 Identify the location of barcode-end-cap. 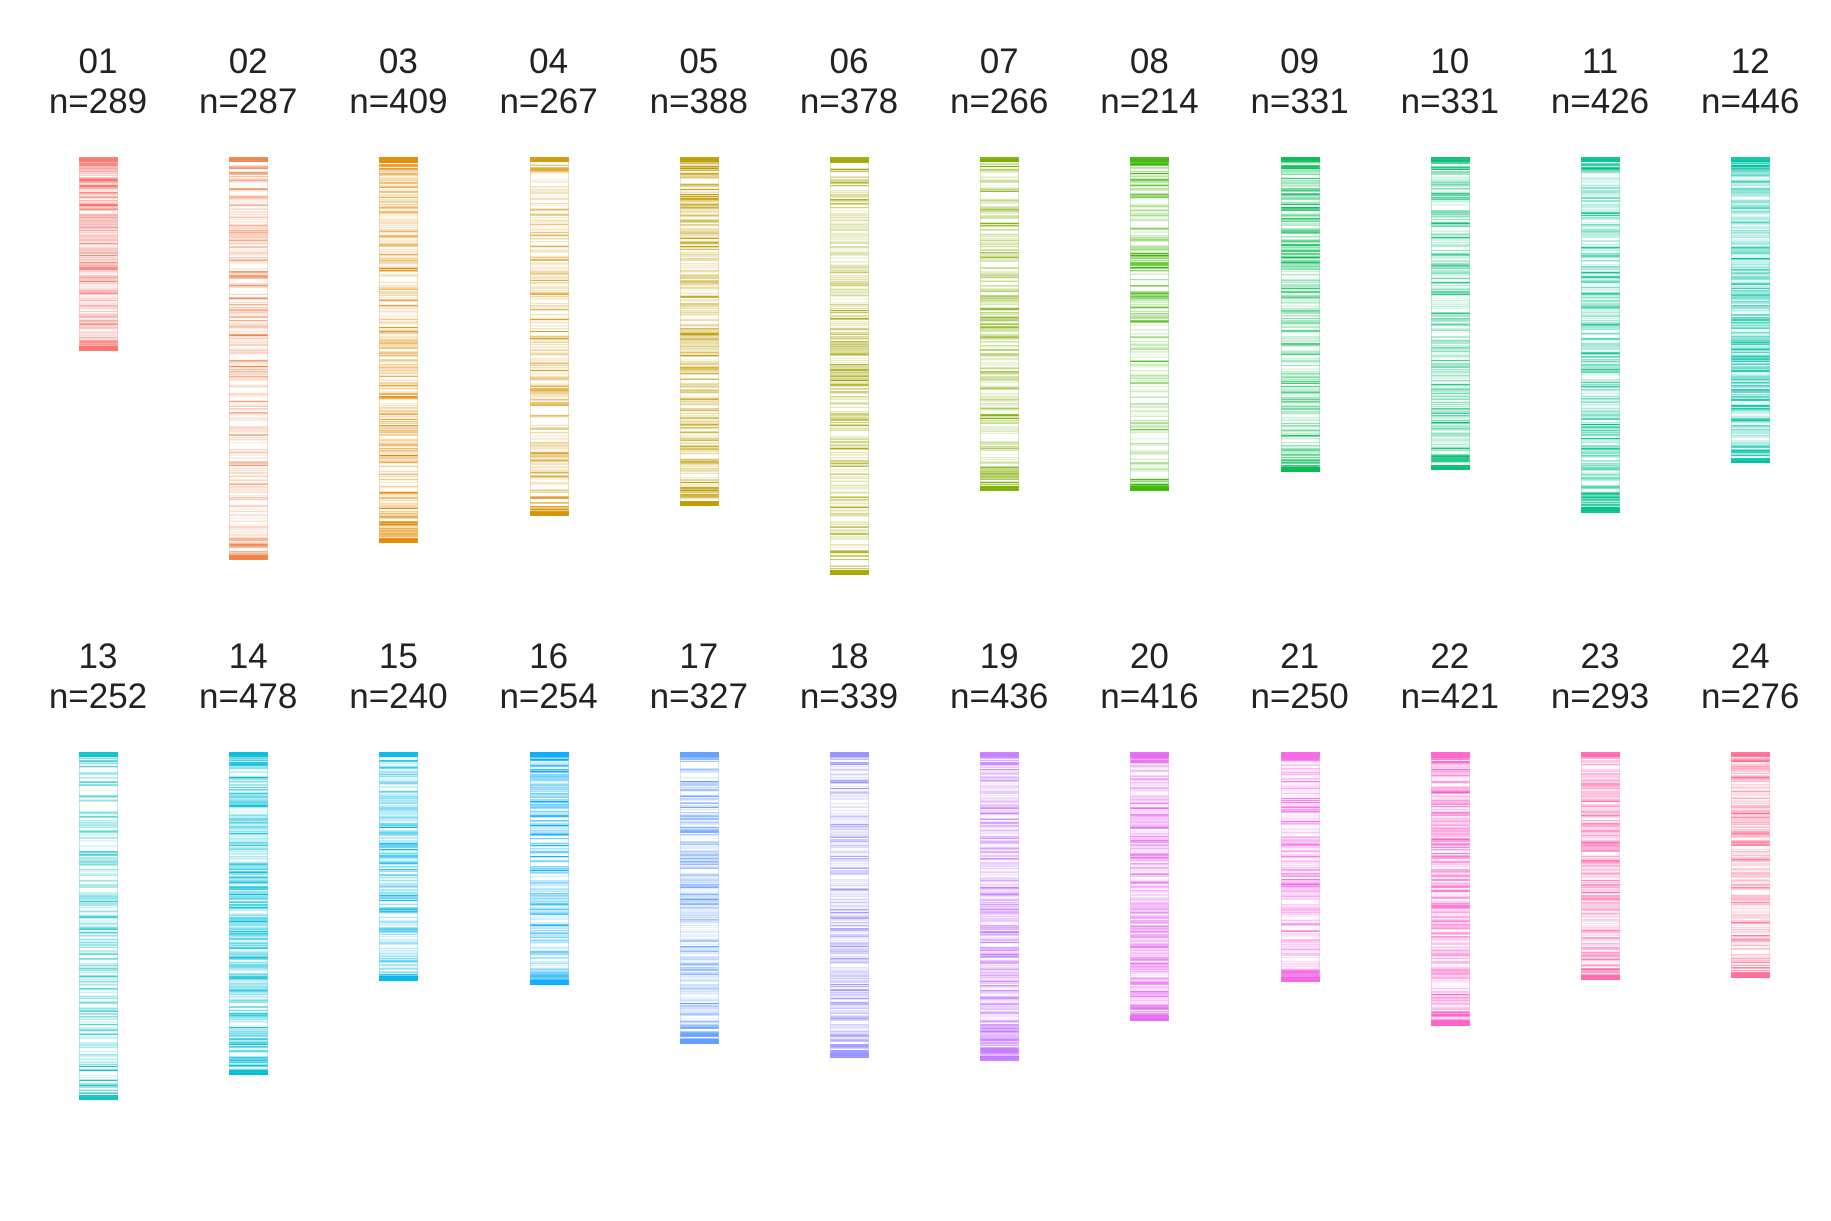
(98, 754).